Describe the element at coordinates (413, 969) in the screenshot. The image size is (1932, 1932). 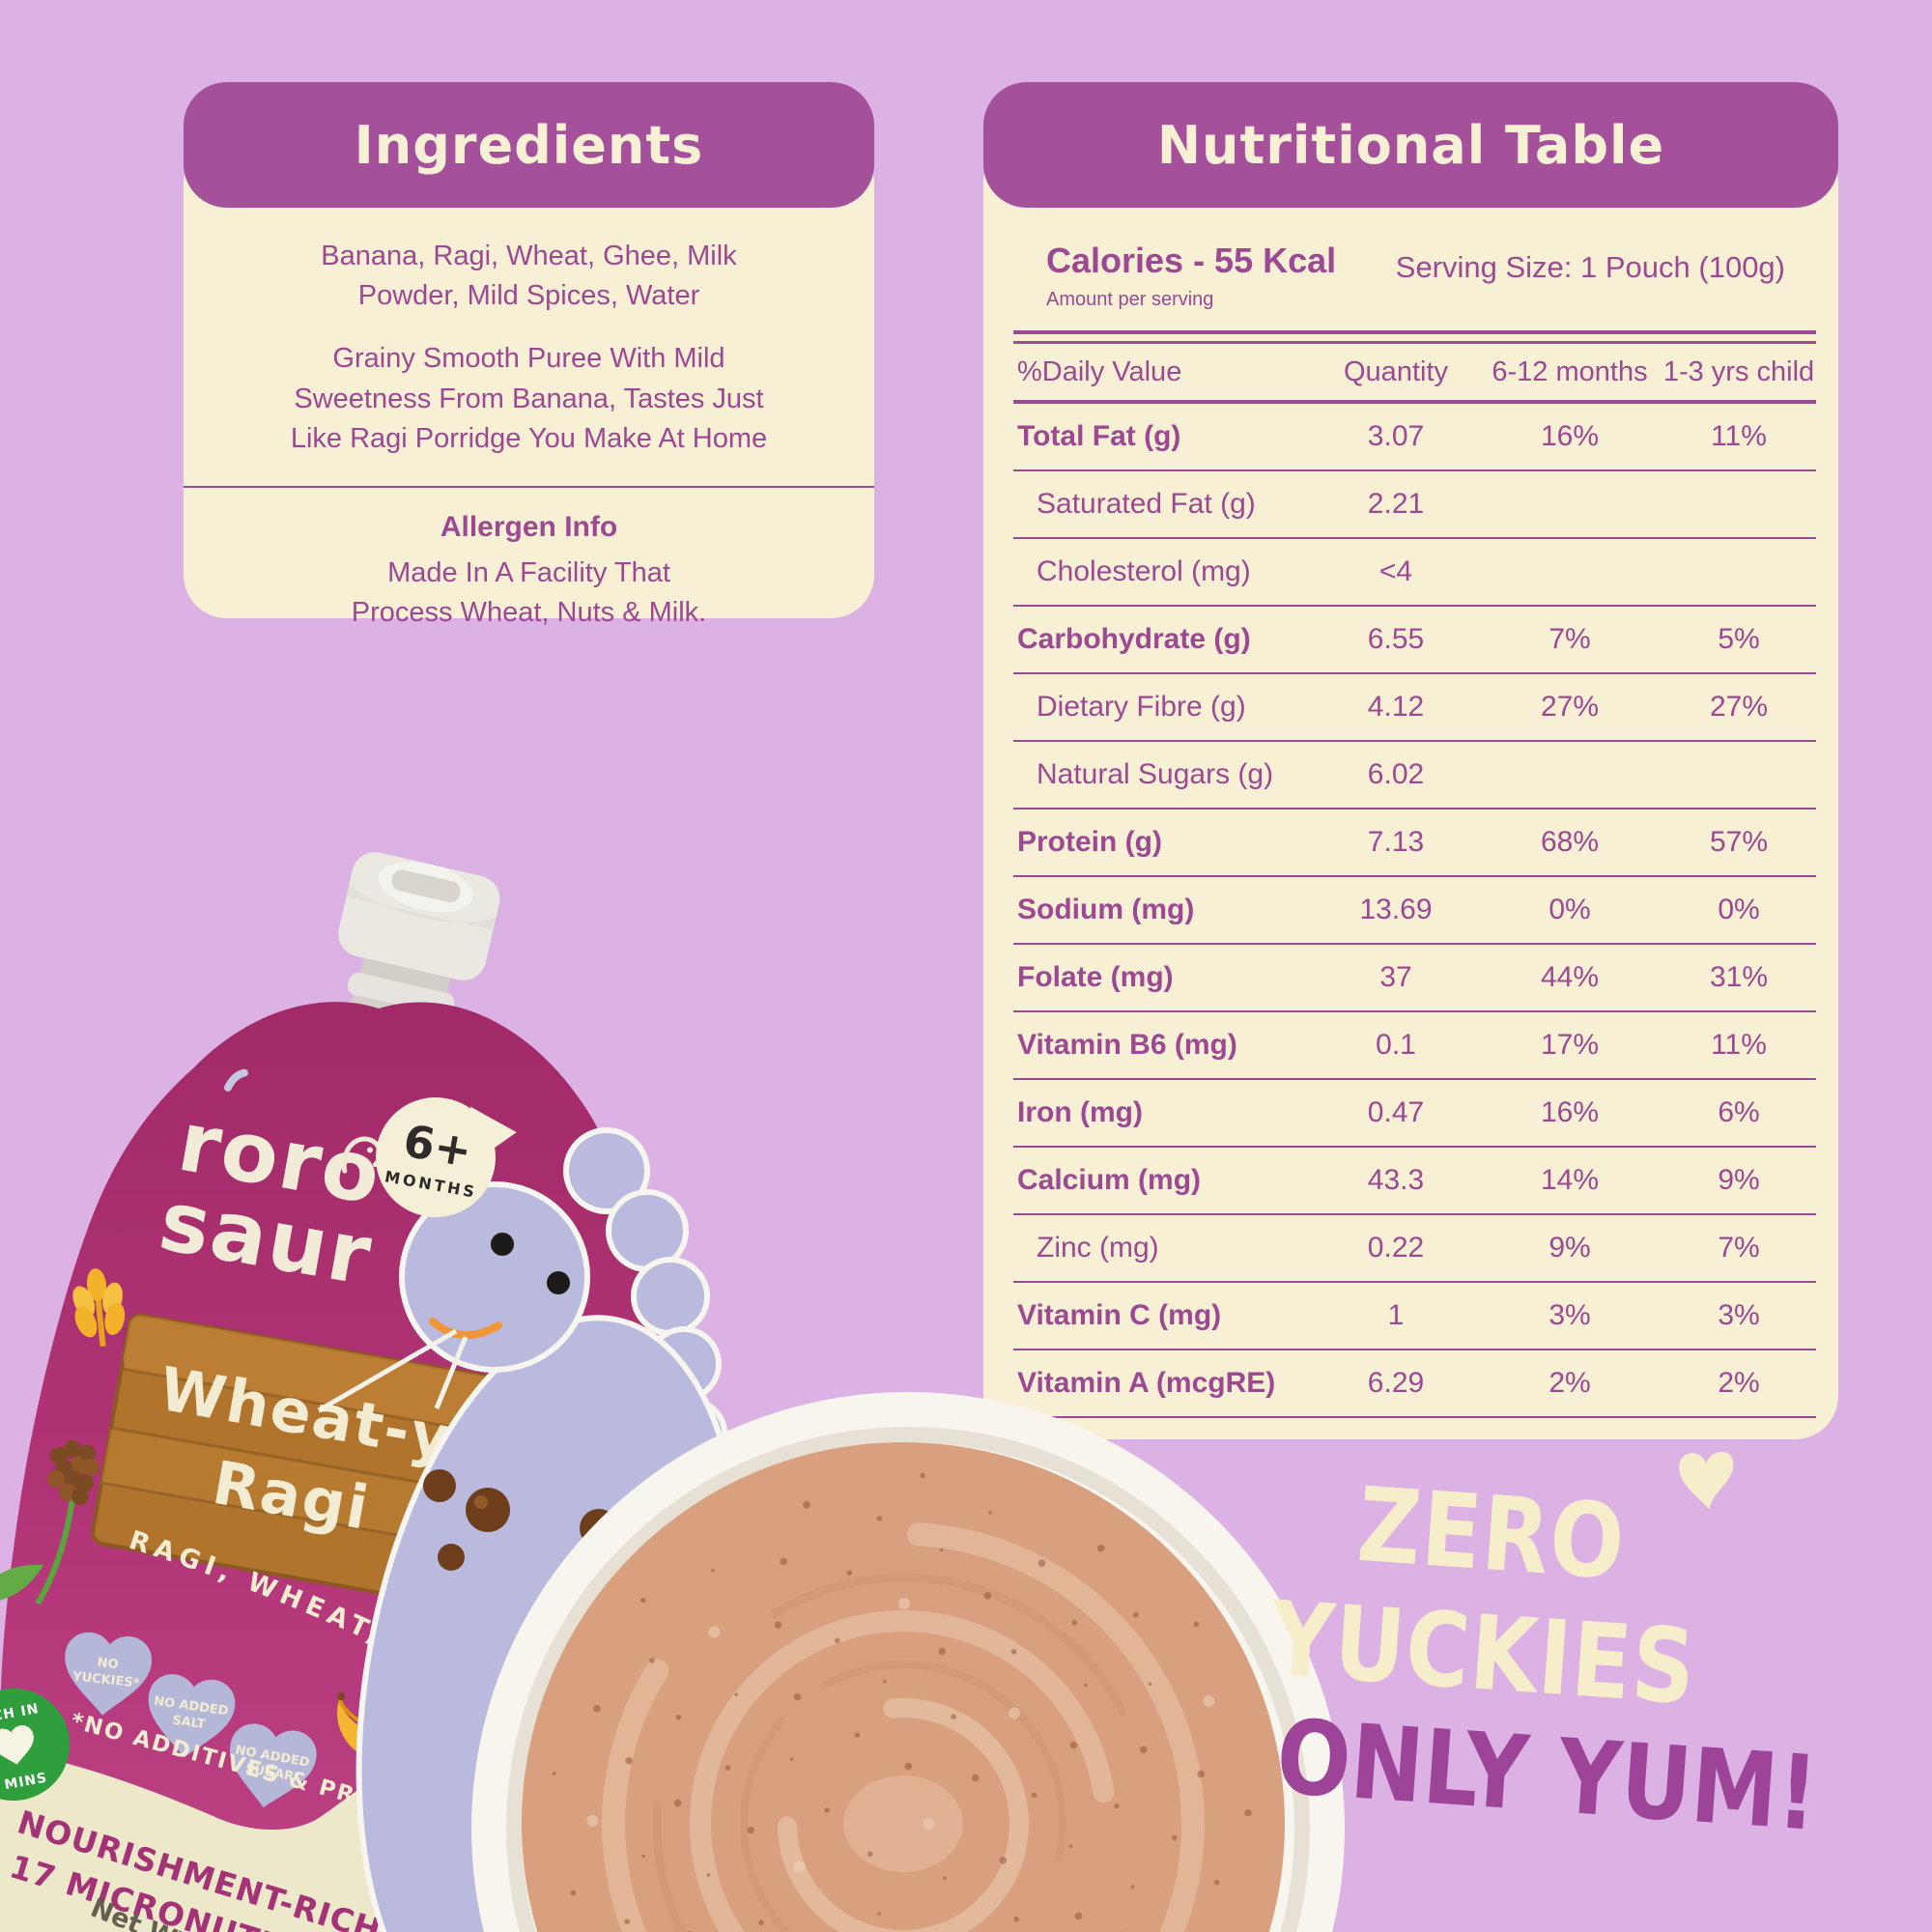
I see `pouch-cap` at that location.